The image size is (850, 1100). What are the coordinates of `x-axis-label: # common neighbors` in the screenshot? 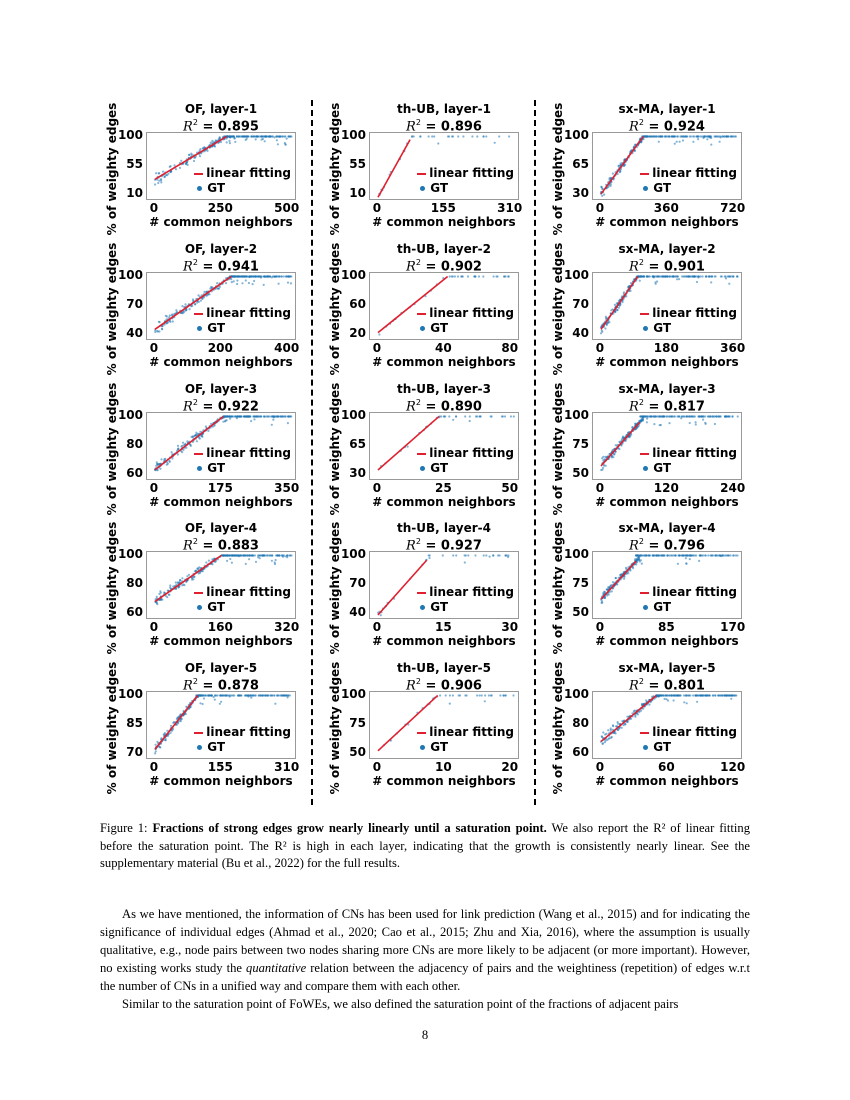 It's located at (221, 641).